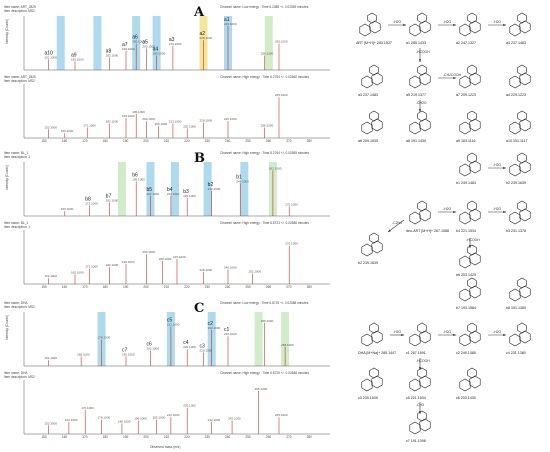 The image size is (550, 452). I want to click on molecule: b7 193.1584, so click(468, 293).